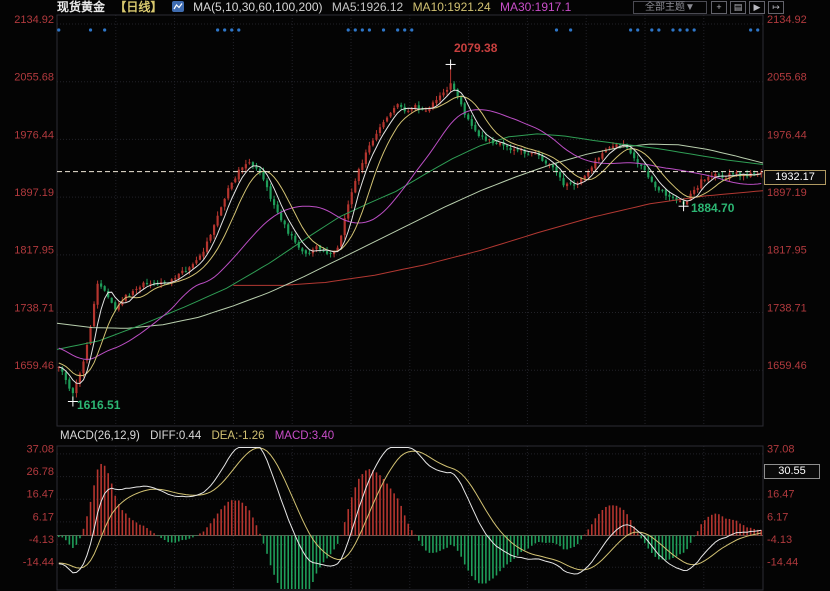 The width and height of the screenshot is (830, 591). What do you see at coordinates (535, 7) in the screenshot?
I see `ma30-value: MA30:1917.1` at bounding box center [535, 7].